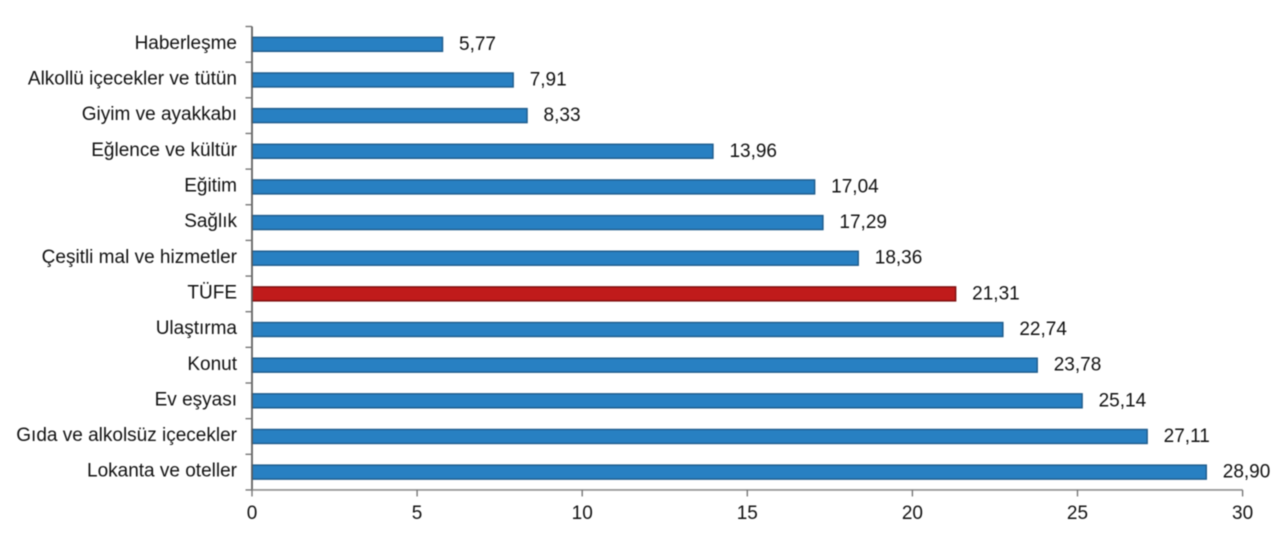 Image resolution: width=1280 pixels, height=543 pixels. I want to click on svg-text: 7,91, so click(548, 79).